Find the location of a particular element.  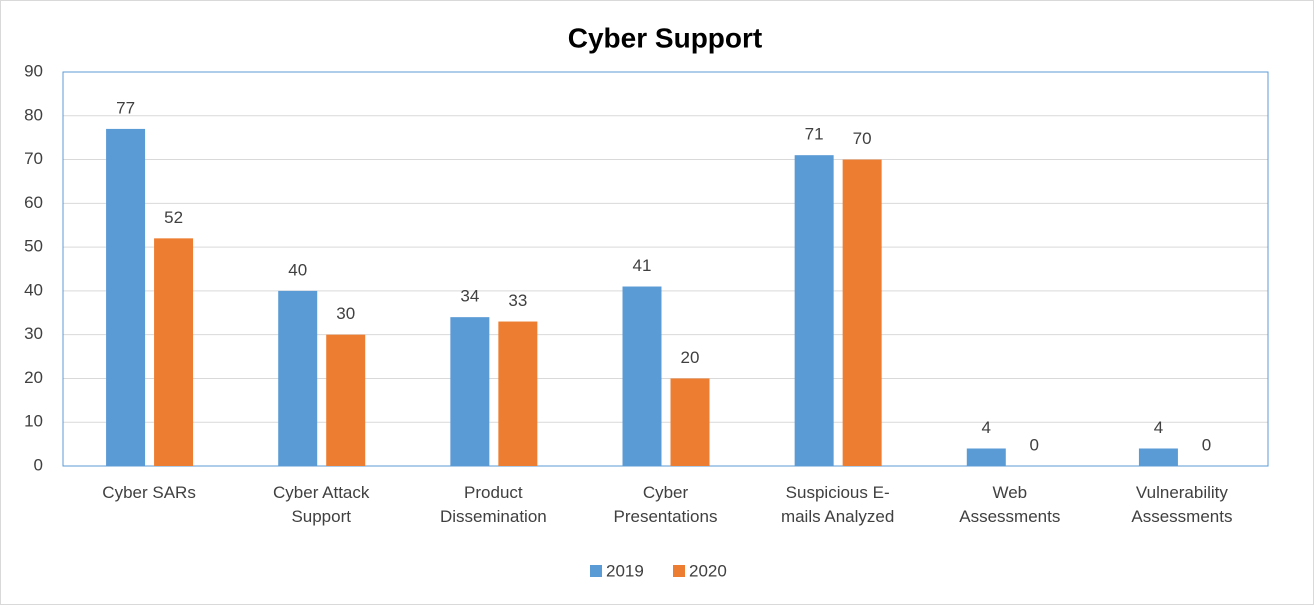

x-tick-label-line: Support is located at coordinates (321, 516).